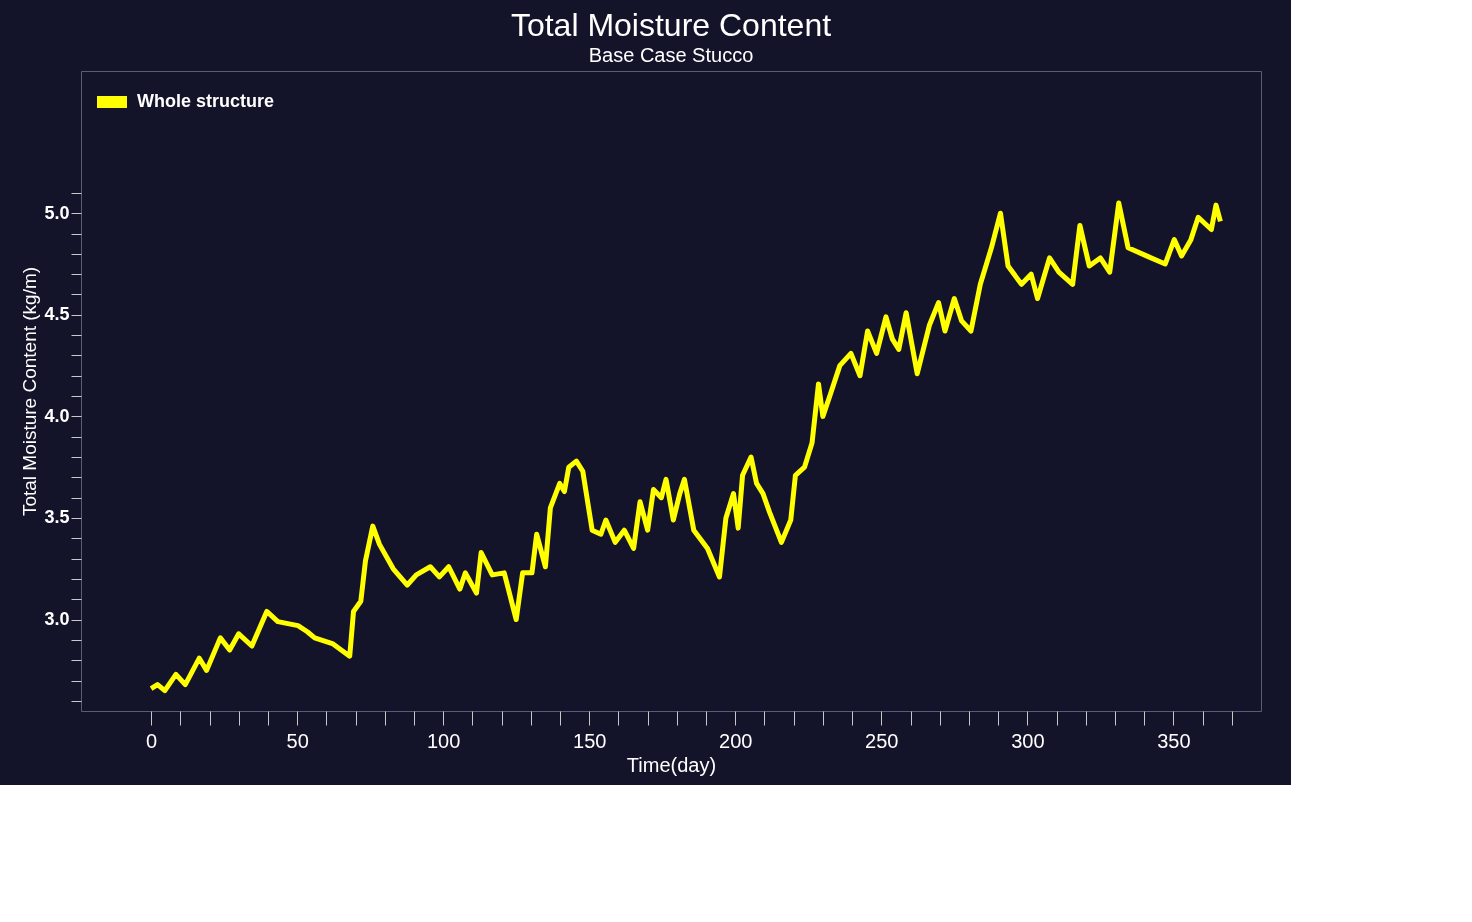 The width and height of the screenshot is (1472, 922). I want to click on x-tick-label: 350, so click(1174, 740).